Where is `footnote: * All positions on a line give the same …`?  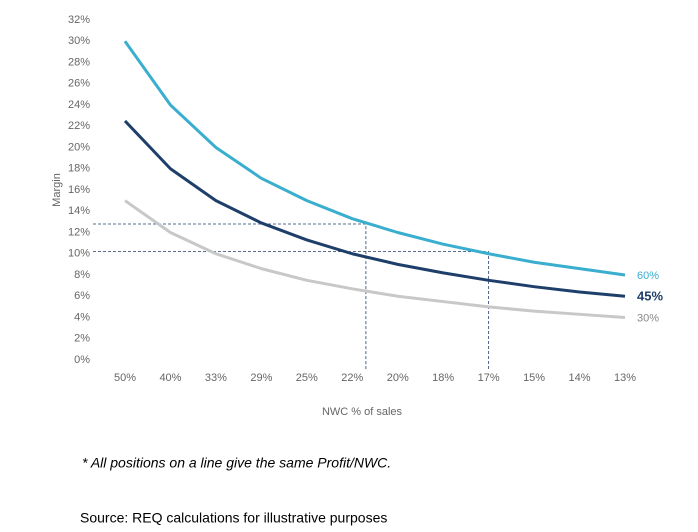
footnote: * All positions on a line give the same … is located at coordinates (236, 463).